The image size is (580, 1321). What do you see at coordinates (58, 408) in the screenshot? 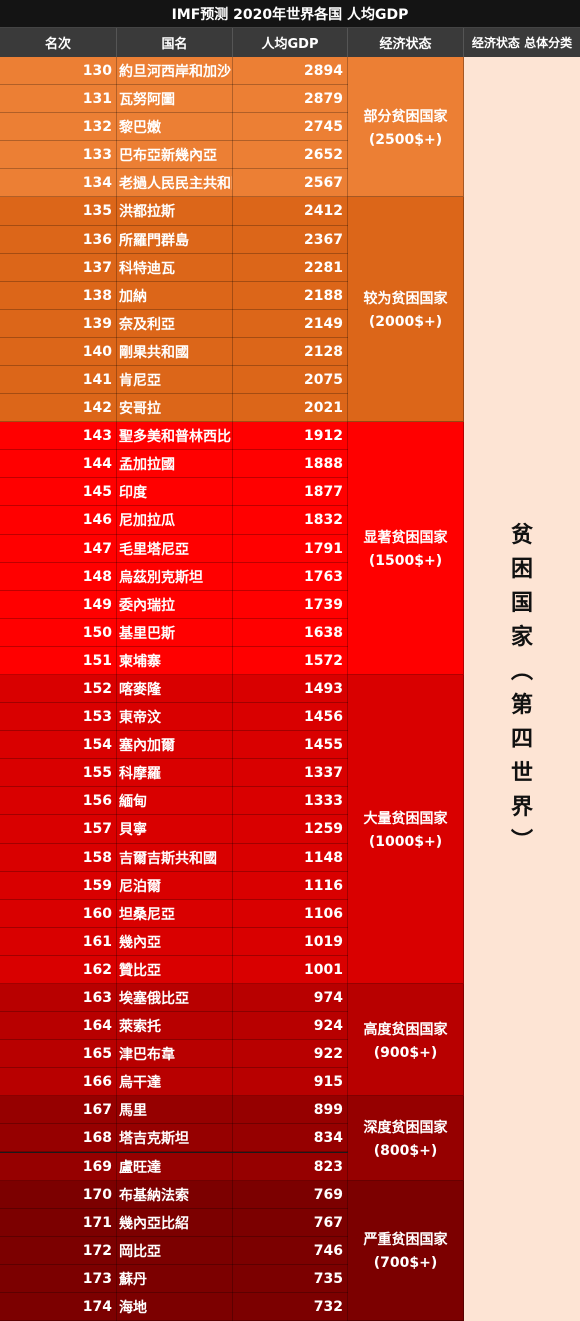
I see `rank-cell: 142` at bounding box center [58, 408].